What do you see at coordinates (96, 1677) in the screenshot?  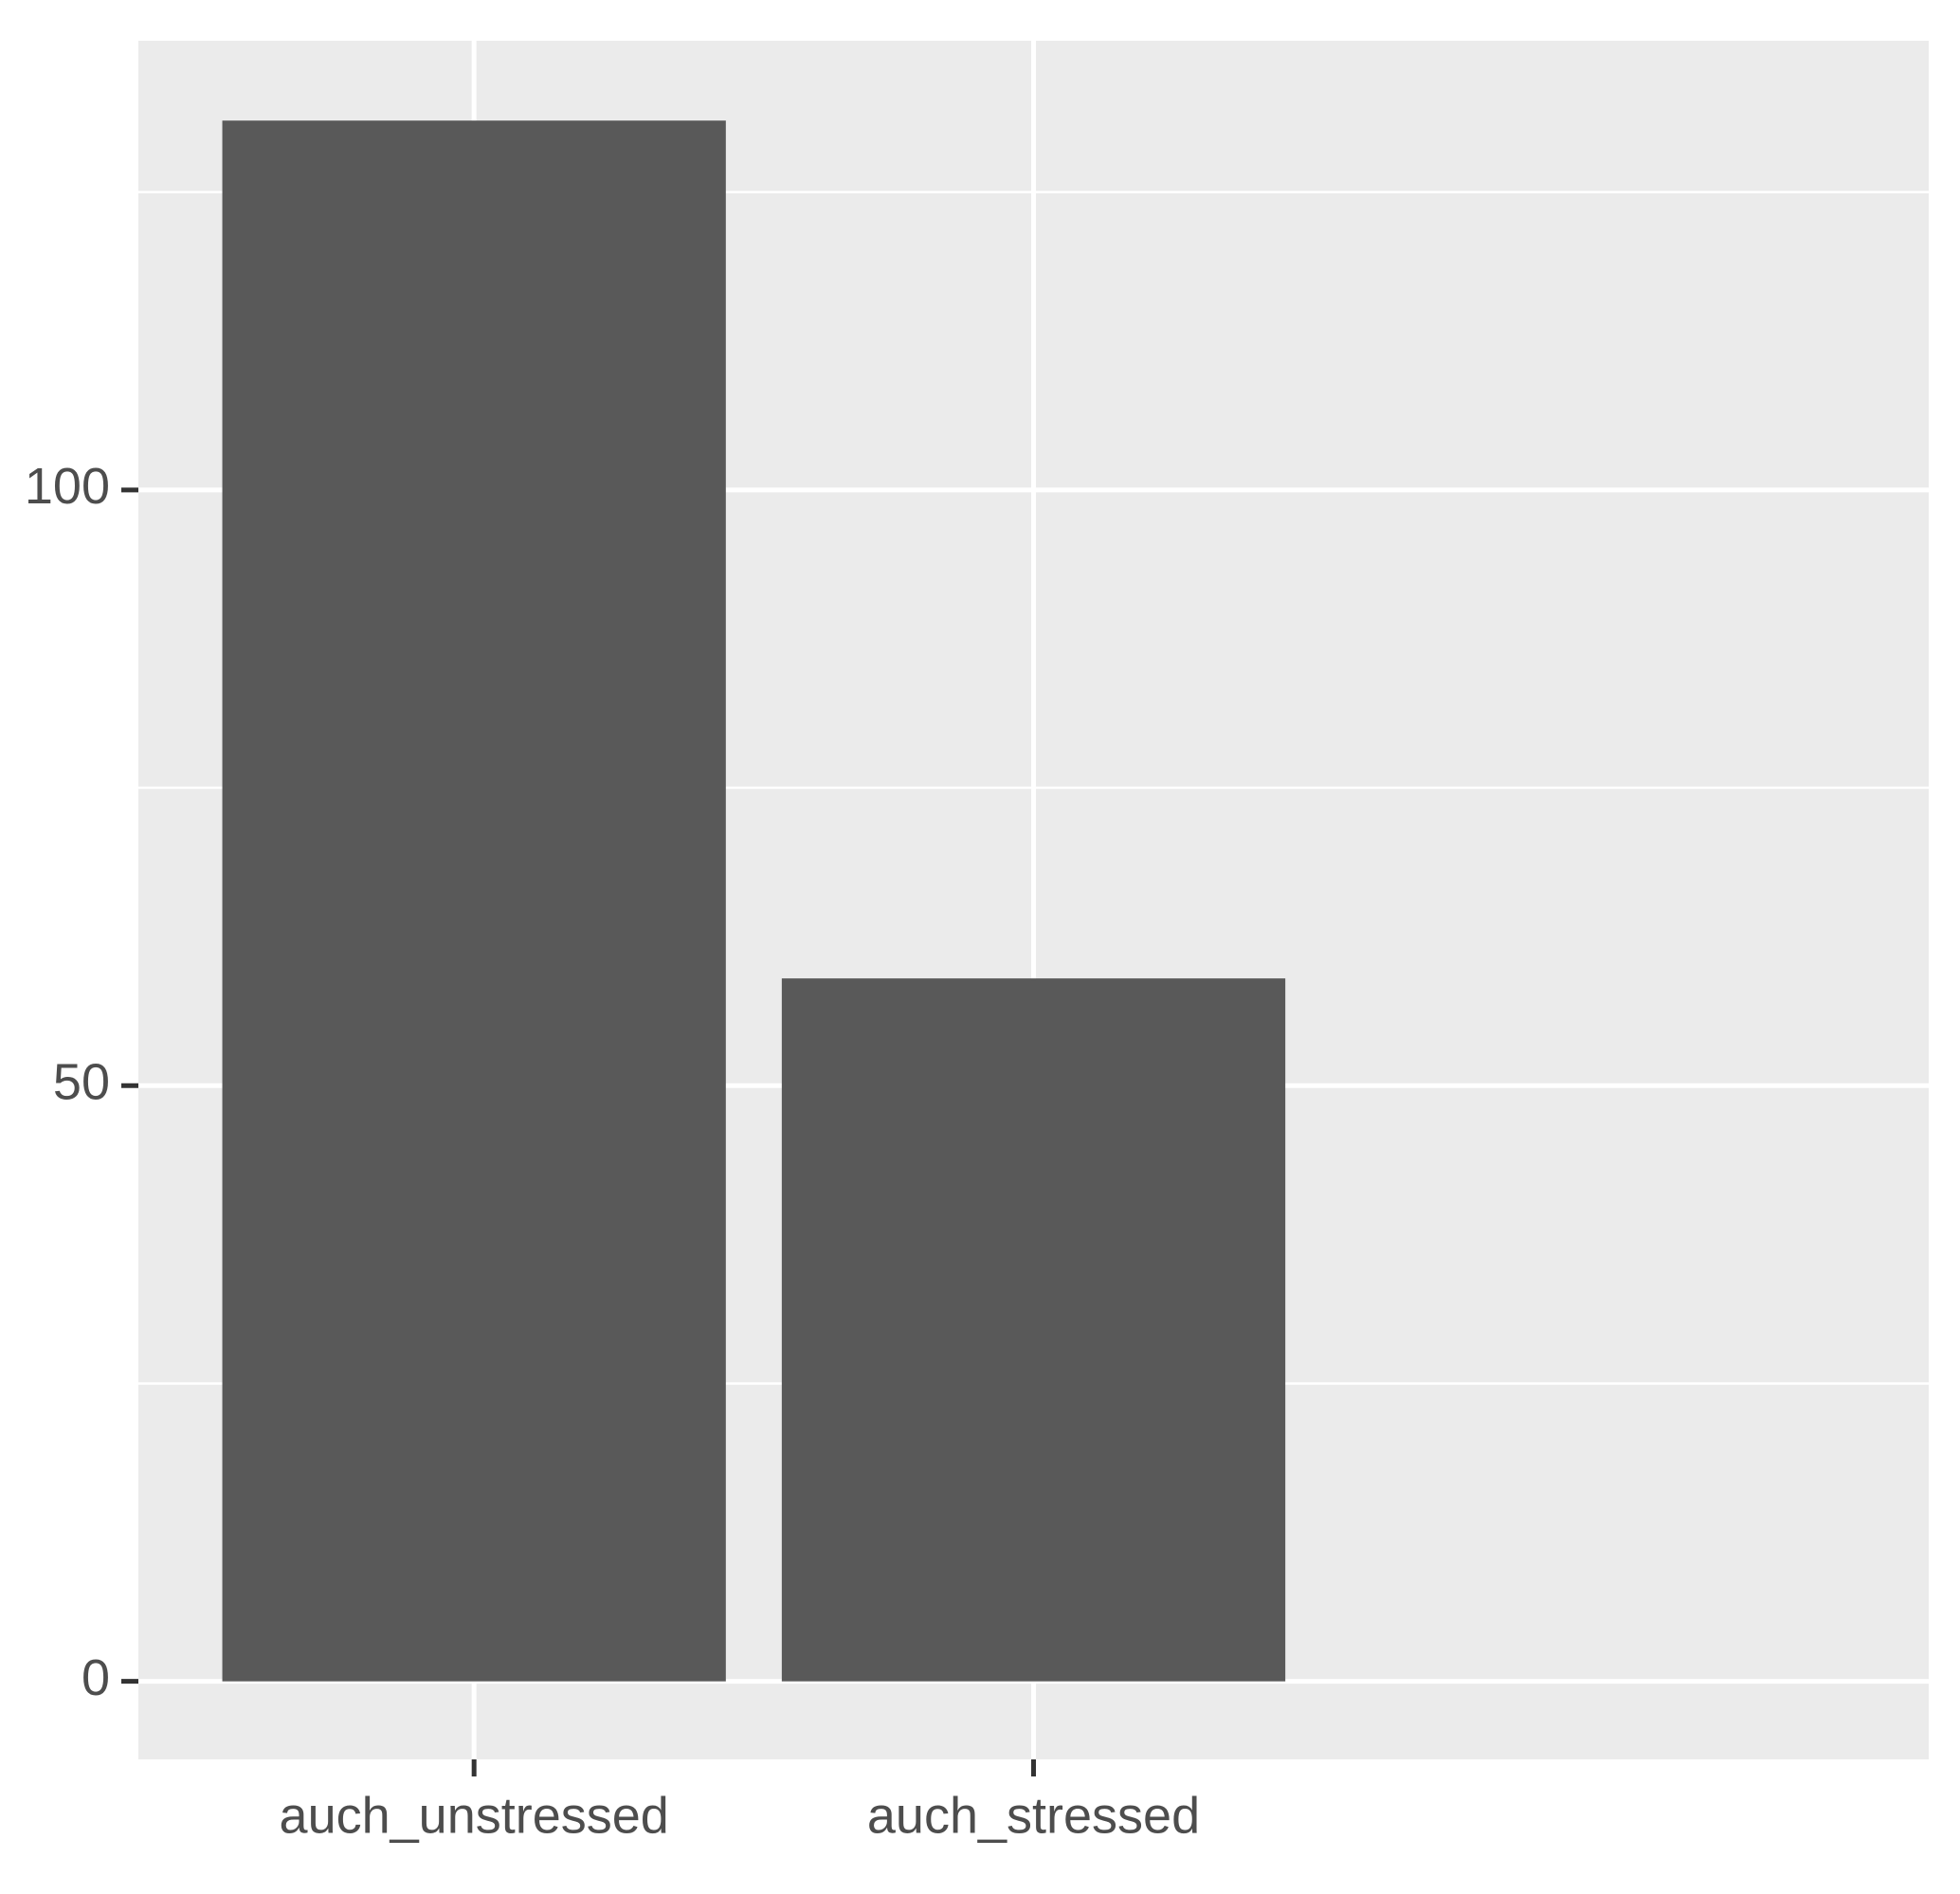 I see `y-tick-label: 0` at bounding box center [96, 1677].